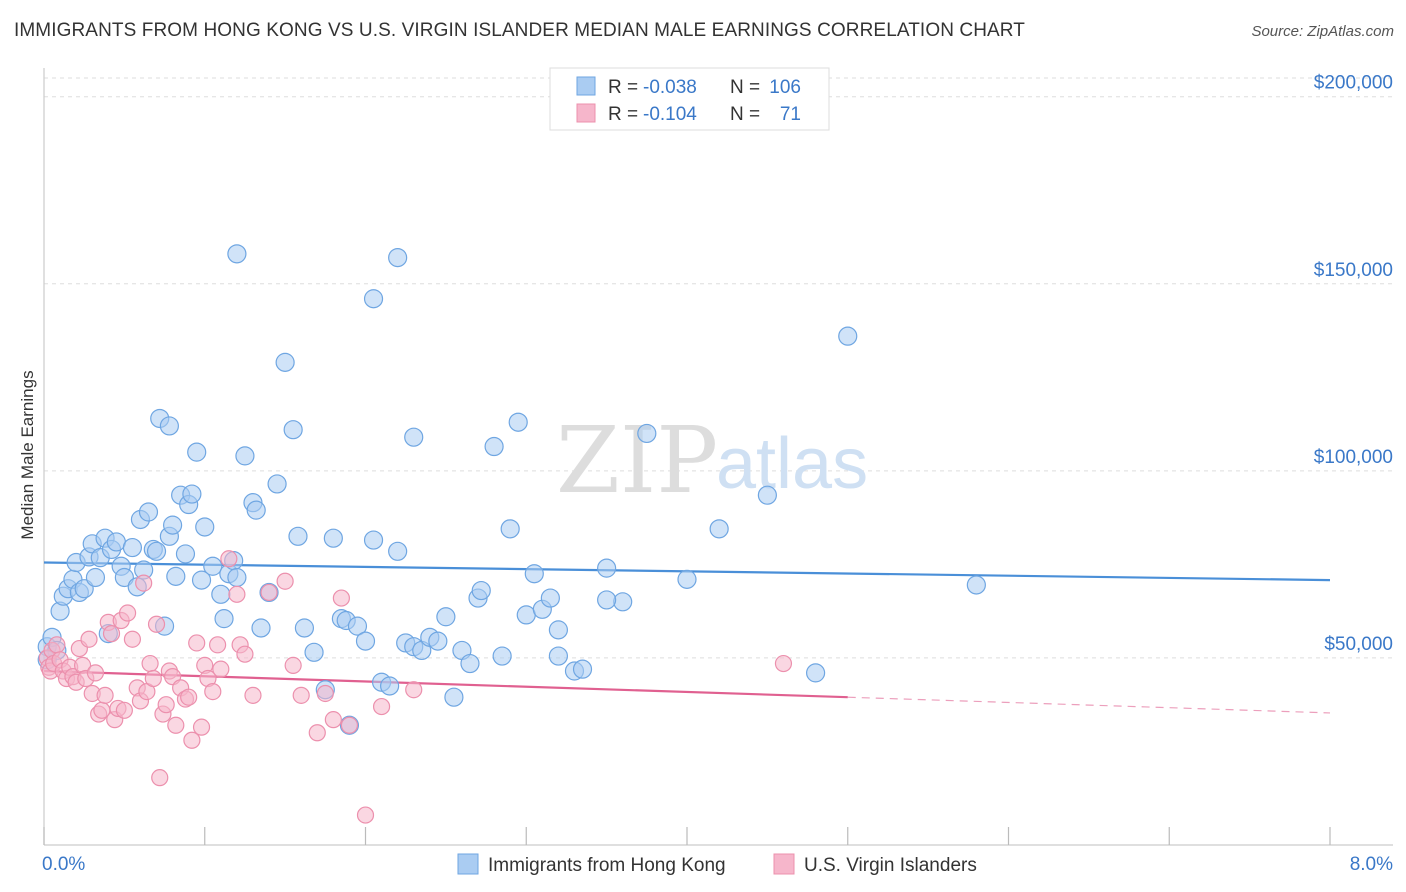 The image size is (1406, 892). Describe the element at coordinates (712, 460) in the screenshot. I see `watermark: ZIP atlas` at that location.